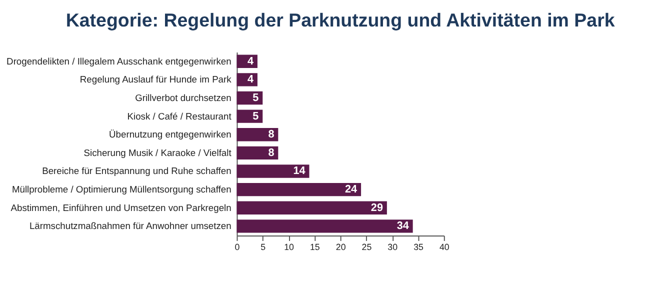 The image size is (655, 293). What do you see at coordinates (376, 208) in the screenshot?
I see `data-label: 29` at bounding box center [376, 208].